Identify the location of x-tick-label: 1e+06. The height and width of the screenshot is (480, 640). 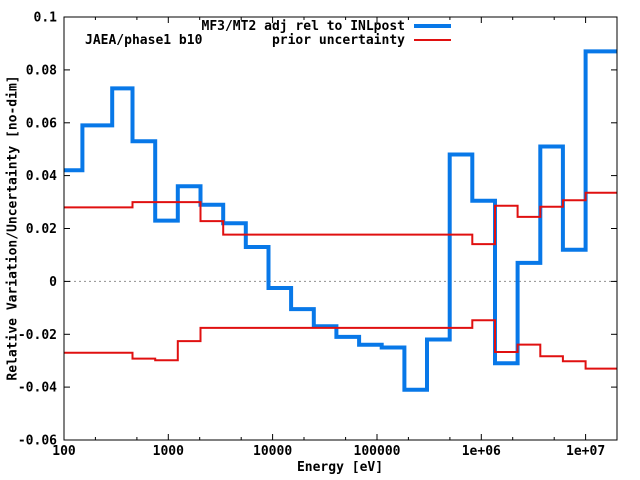
(481, 451).